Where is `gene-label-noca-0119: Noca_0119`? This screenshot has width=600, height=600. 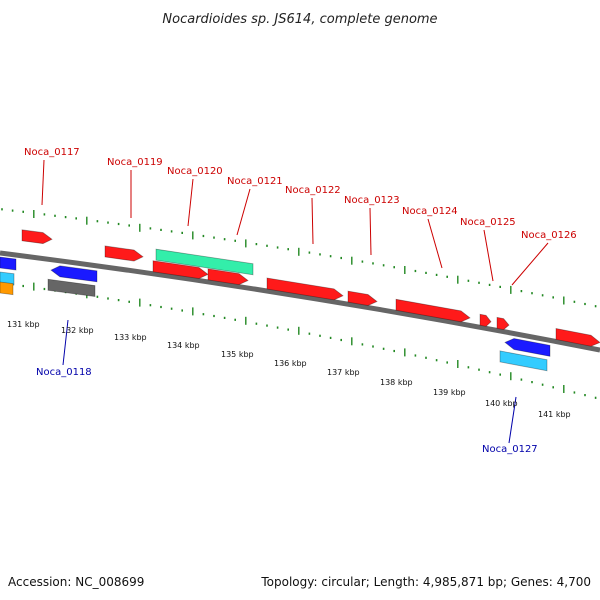
gene-label-noca-0119: Noca_0119 is located at coordinates (135, 162).